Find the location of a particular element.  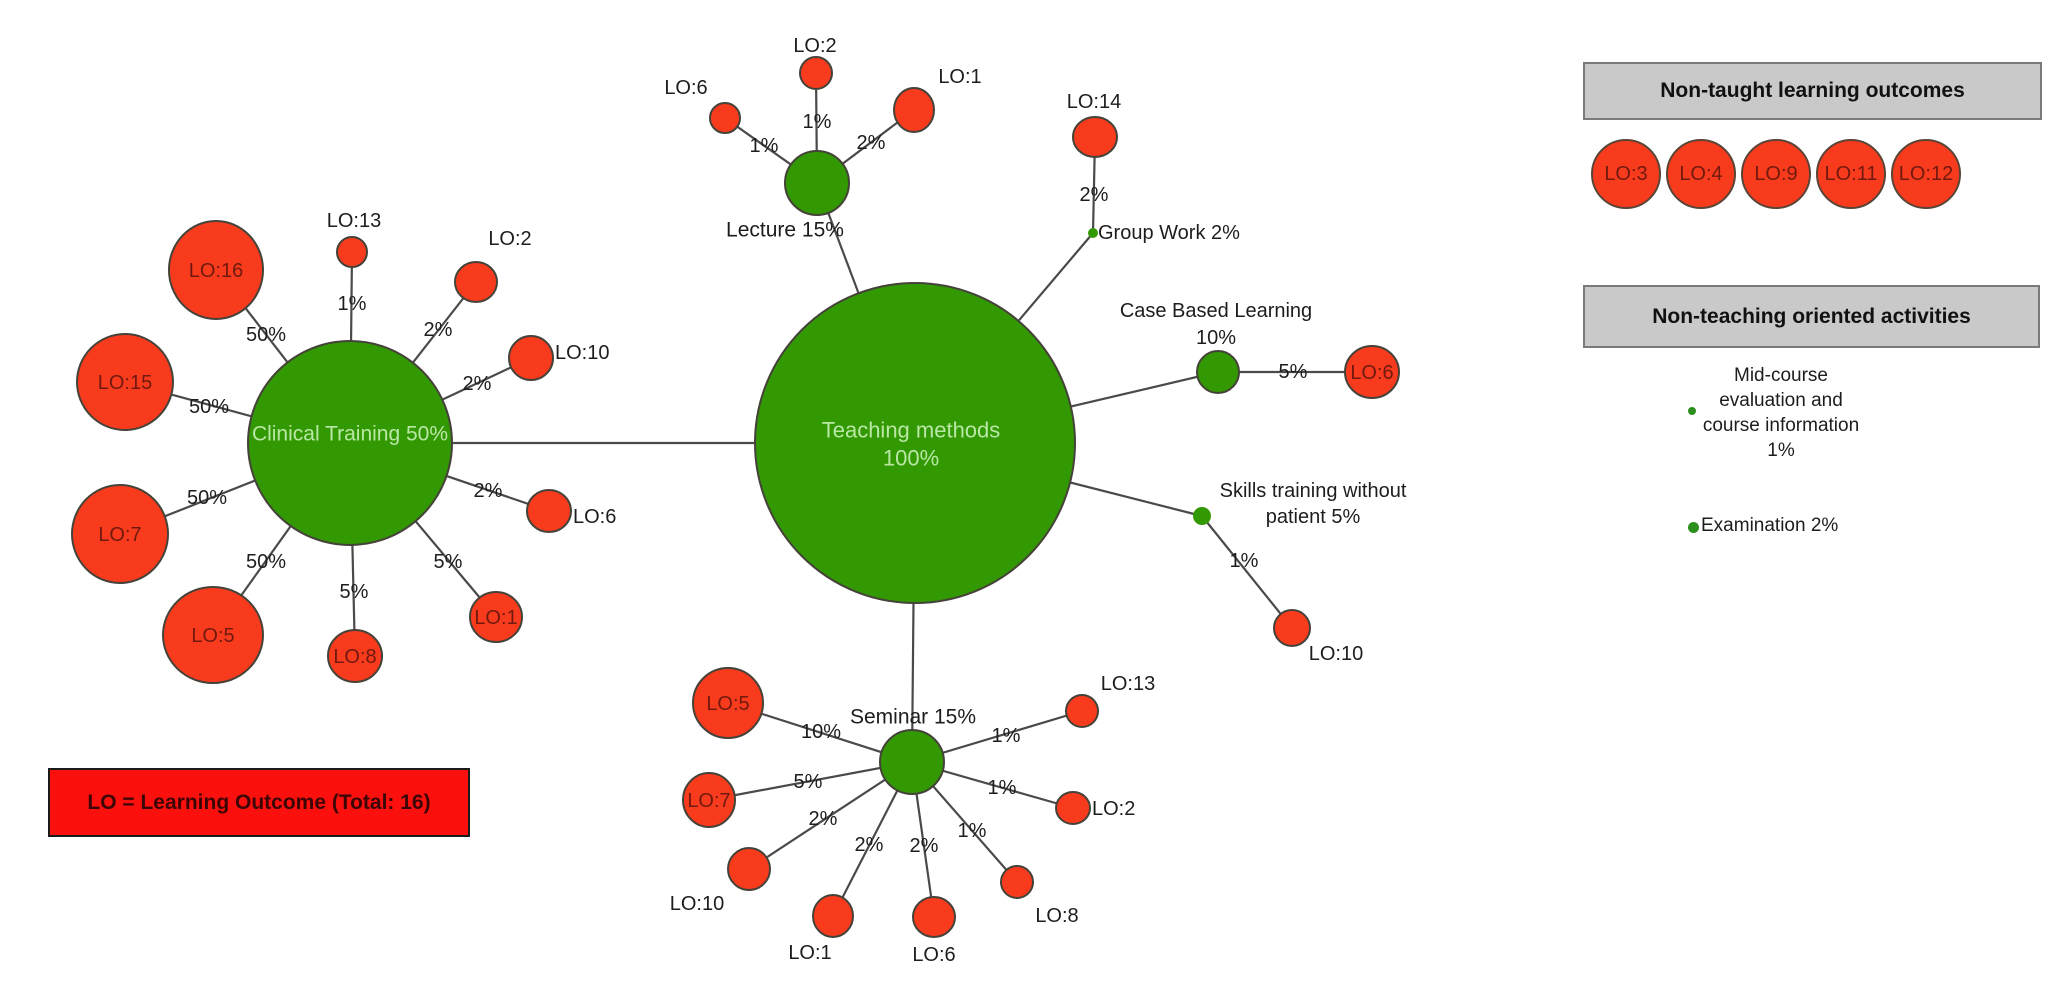

hub-label: patient 5% is located at coordinates (1313, 517).